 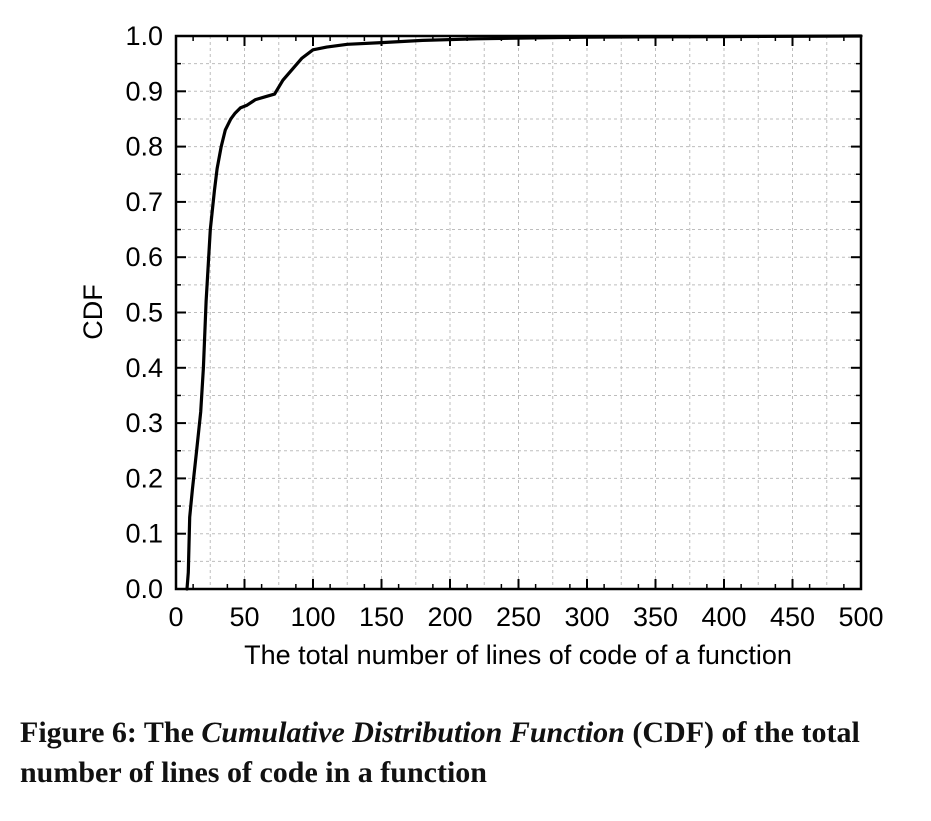 What do you see at coordinates (449, 617) in the screenshot?
I see `x-tick-label: 200` at bounding box center [449, 617].